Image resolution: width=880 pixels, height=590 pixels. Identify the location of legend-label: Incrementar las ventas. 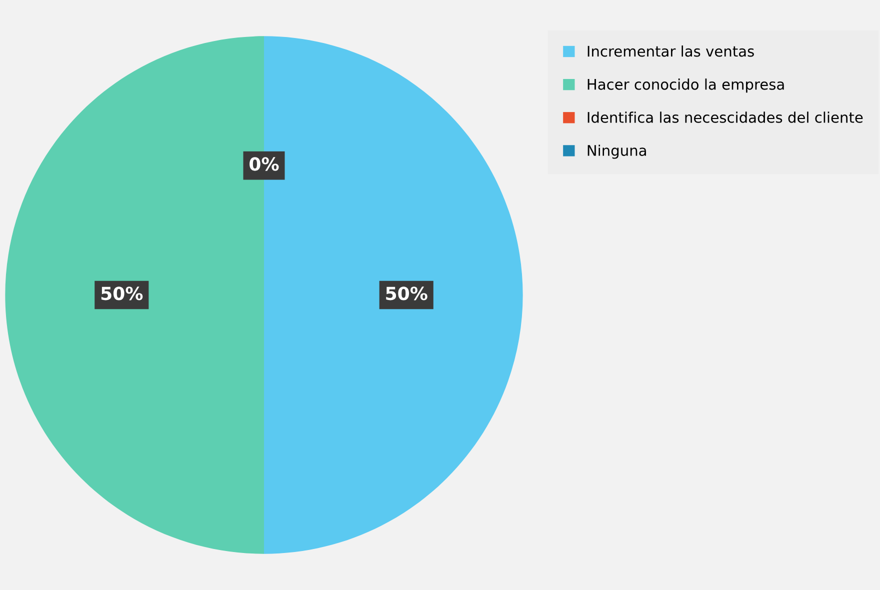
(671, 51).